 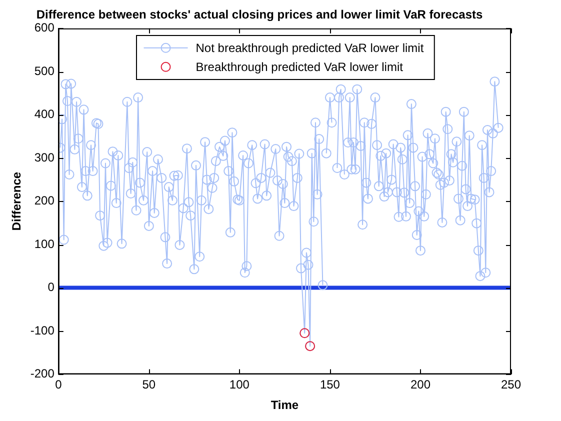 What do you see at coordinates (51, 287) in the screenshot?
I see `y-tick-label: 0` at bounding box center [51, 287].